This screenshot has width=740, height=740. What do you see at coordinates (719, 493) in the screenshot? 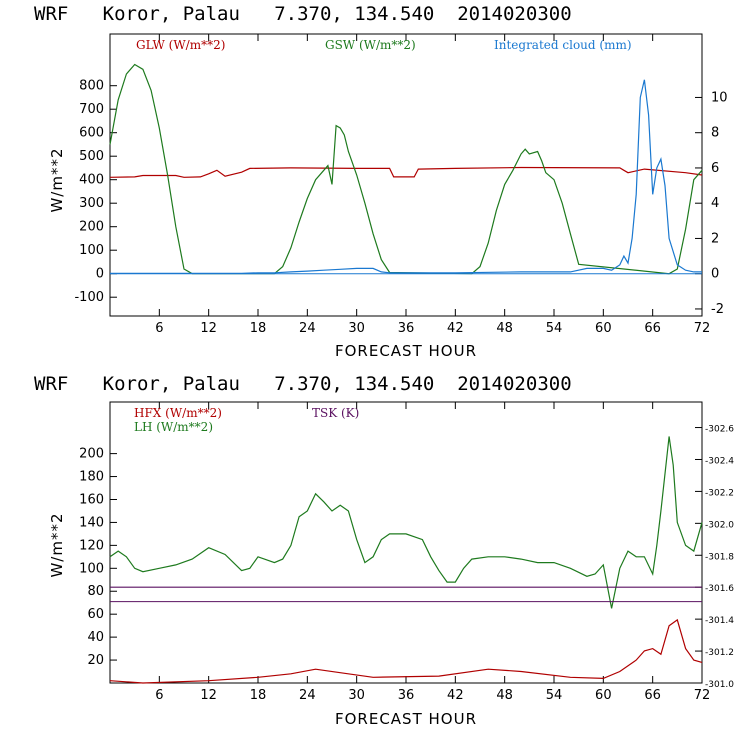
I see `y2-tick-label: -302.2` at bounding box center [719, 493].